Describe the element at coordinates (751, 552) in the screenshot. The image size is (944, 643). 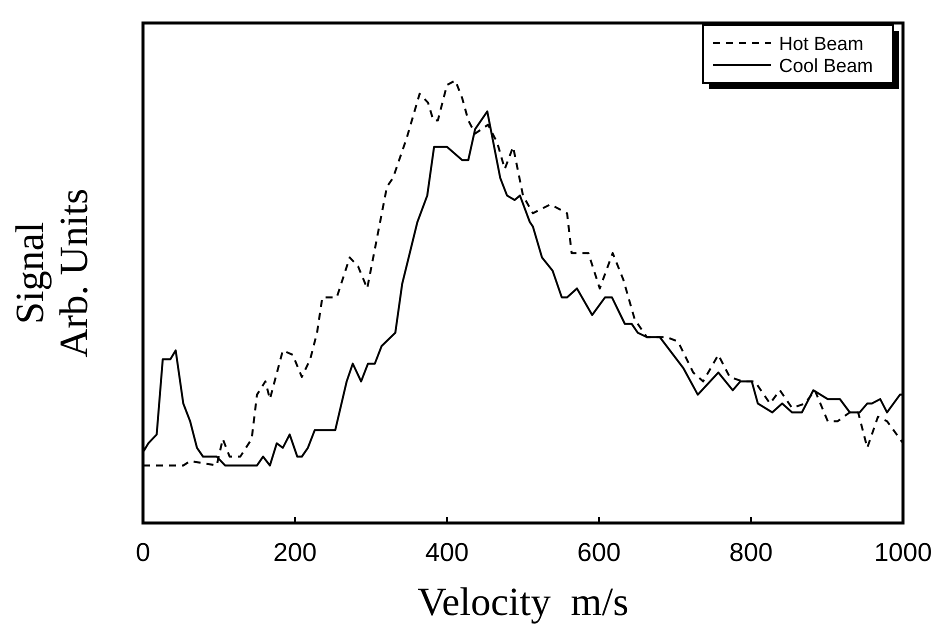
I see `x-tick-label: 800` at that location.